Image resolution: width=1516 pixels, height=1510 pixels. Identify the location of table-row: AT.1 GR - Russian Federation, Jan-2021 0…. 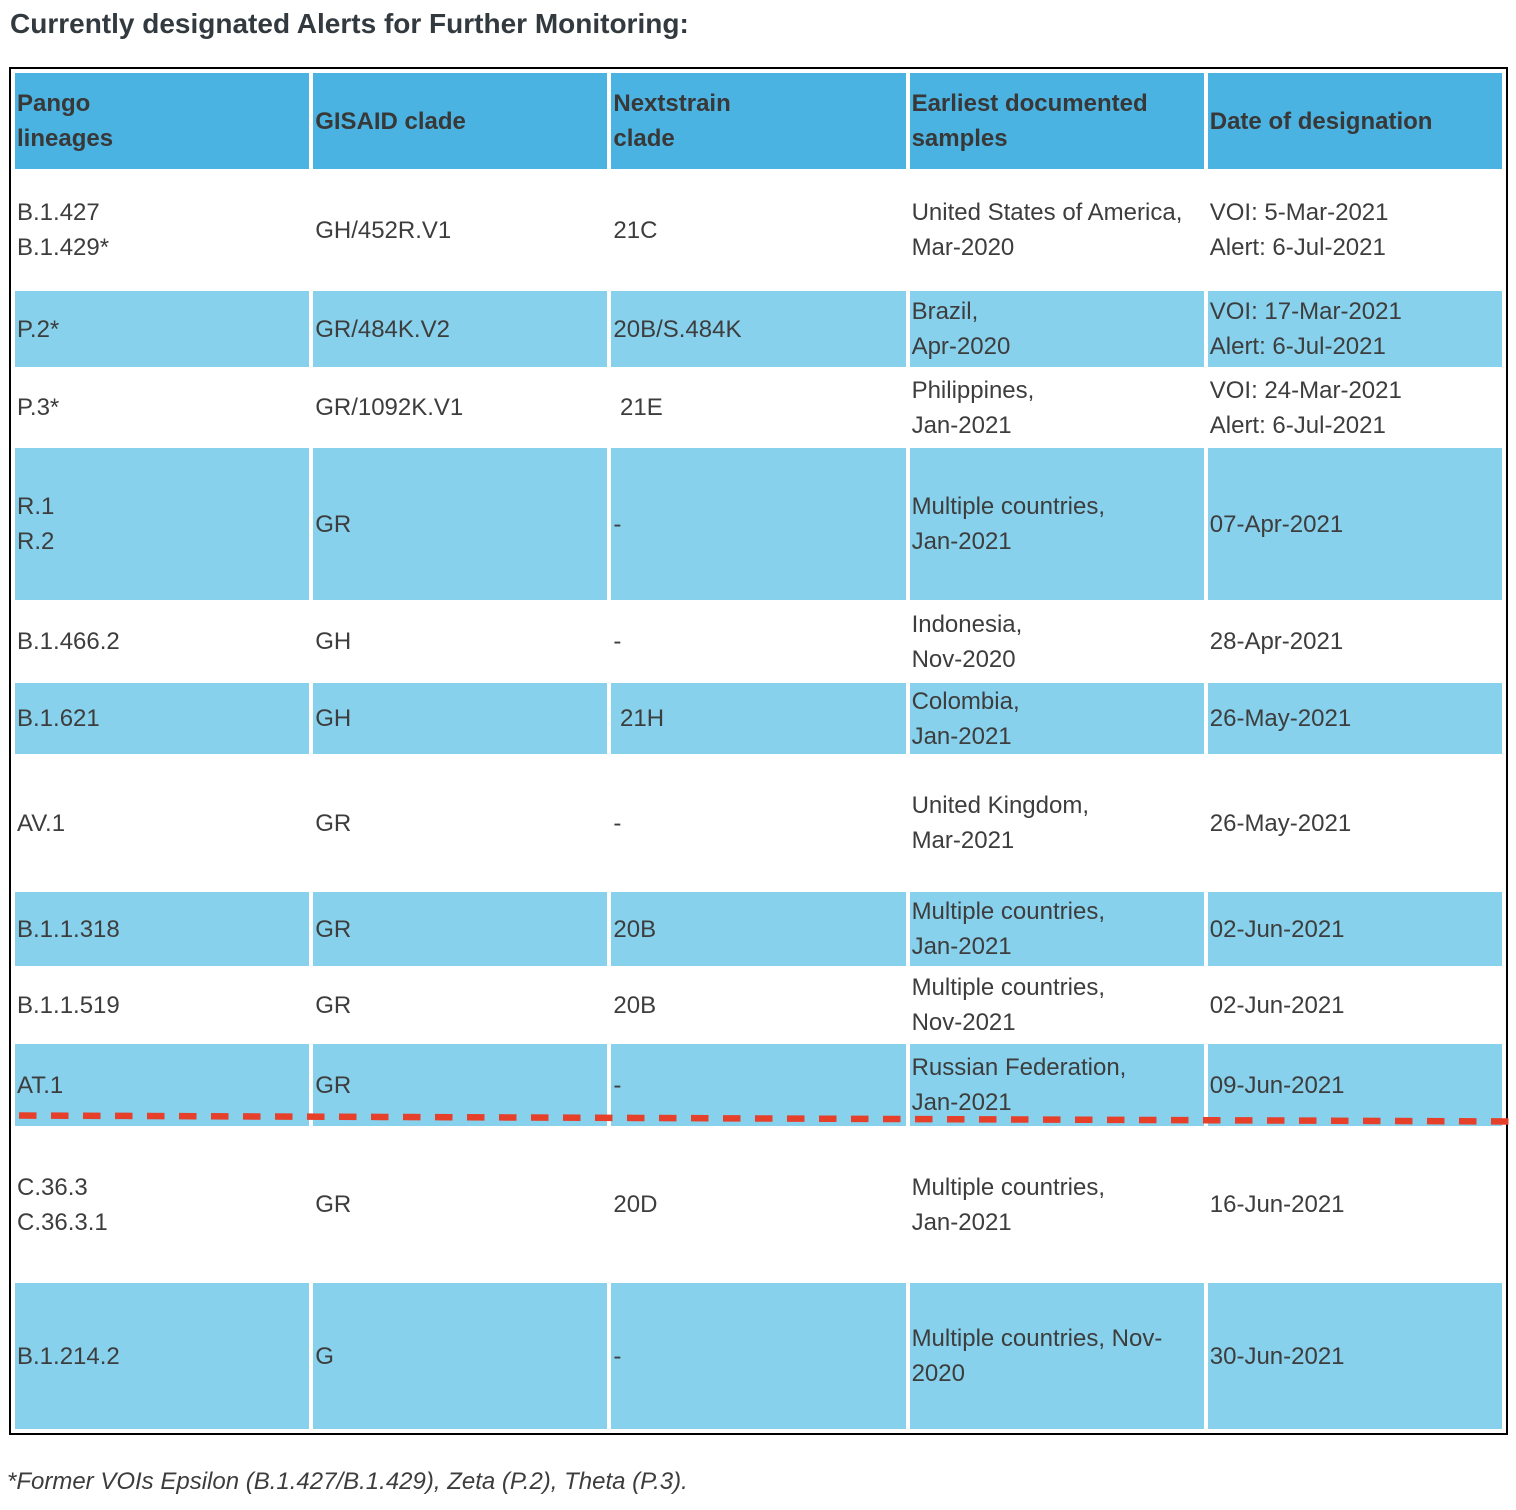
(758, 1085).